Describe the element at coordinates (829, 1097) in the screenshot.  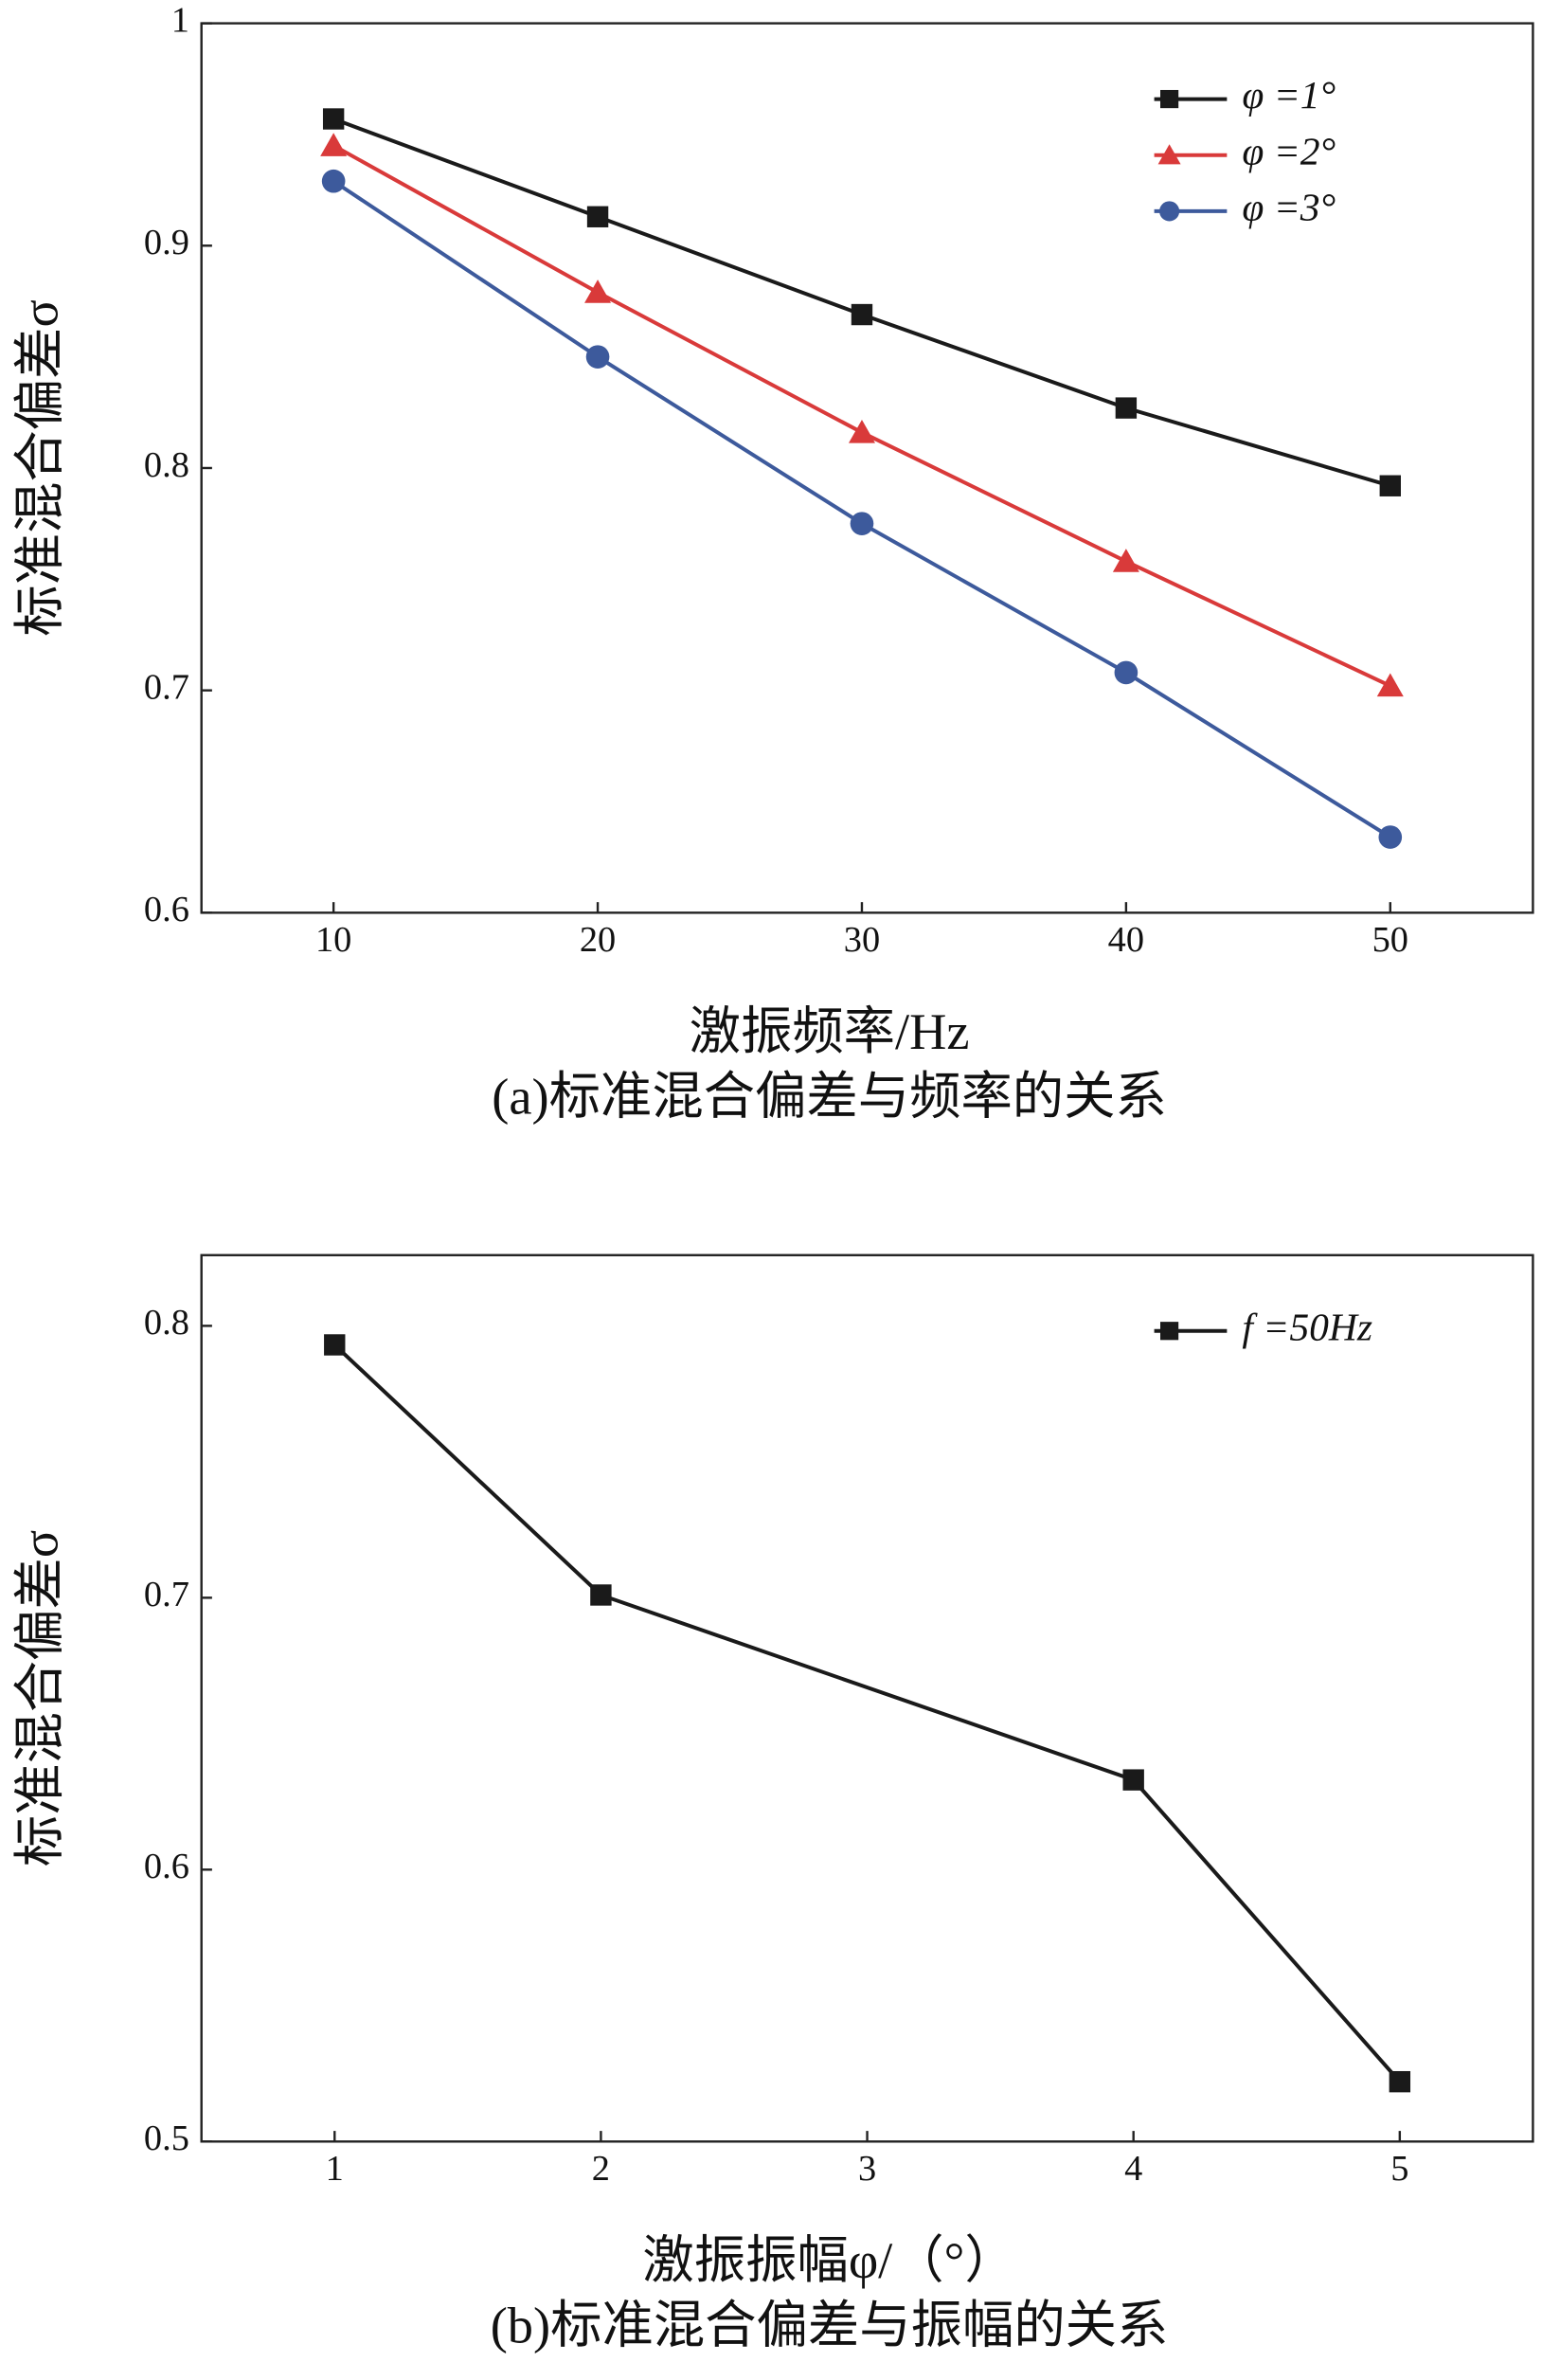
I see `caption: (a)标准混合偏差与频率的关系` at that location.